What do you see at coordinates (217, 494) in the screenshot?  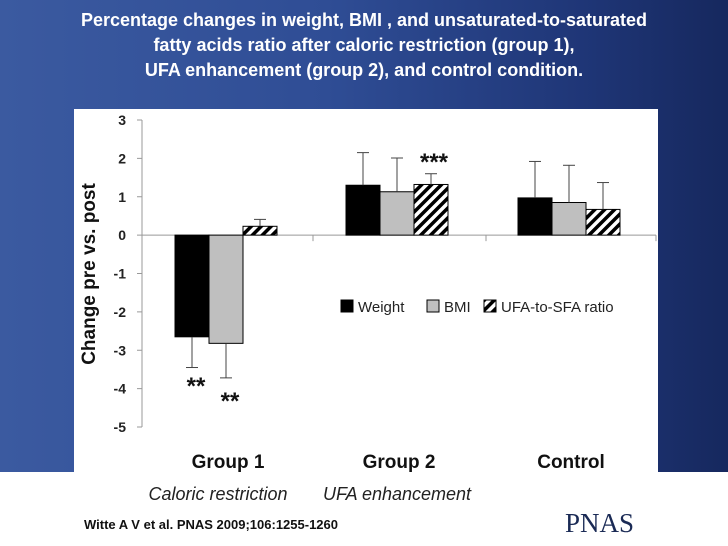 I see `condition-label: Caloric restriction` at bounding box center [217, 494].